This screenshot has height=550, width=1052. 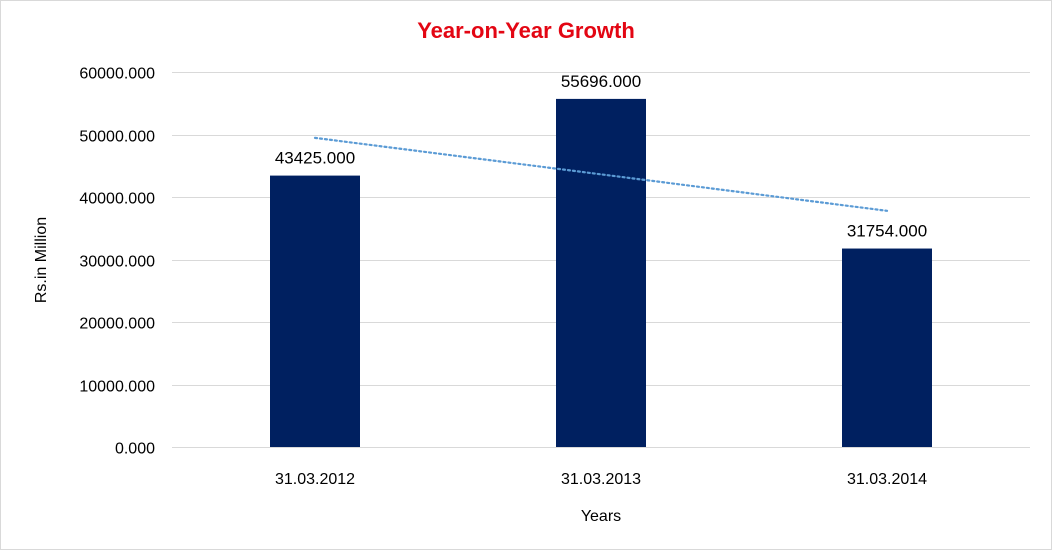 I want to click on chart-title: Year-on-Year Growth, so click(x=526, y=30).